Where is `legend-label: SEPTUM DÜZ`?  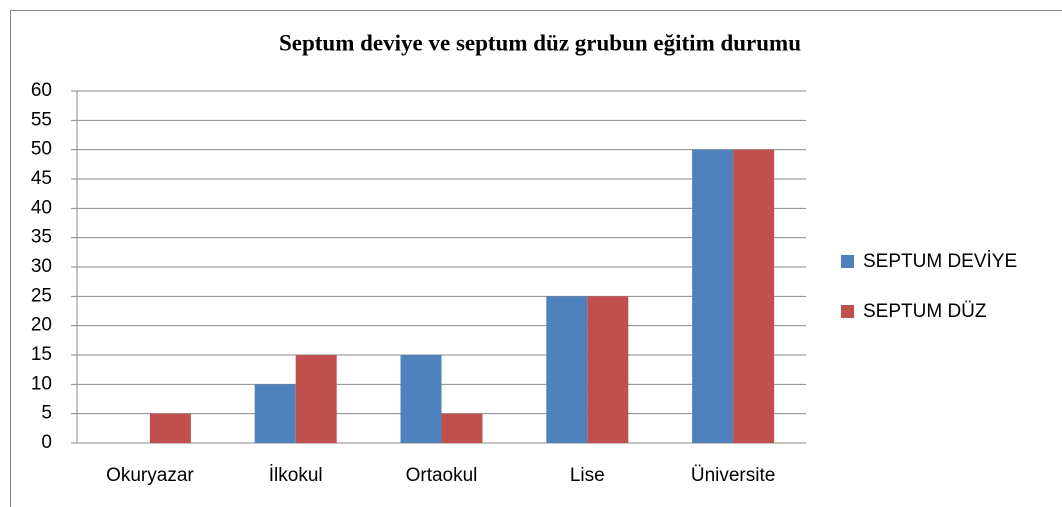 legend-label: SEPTUM DÜZ is located at coordinates (925, 311).